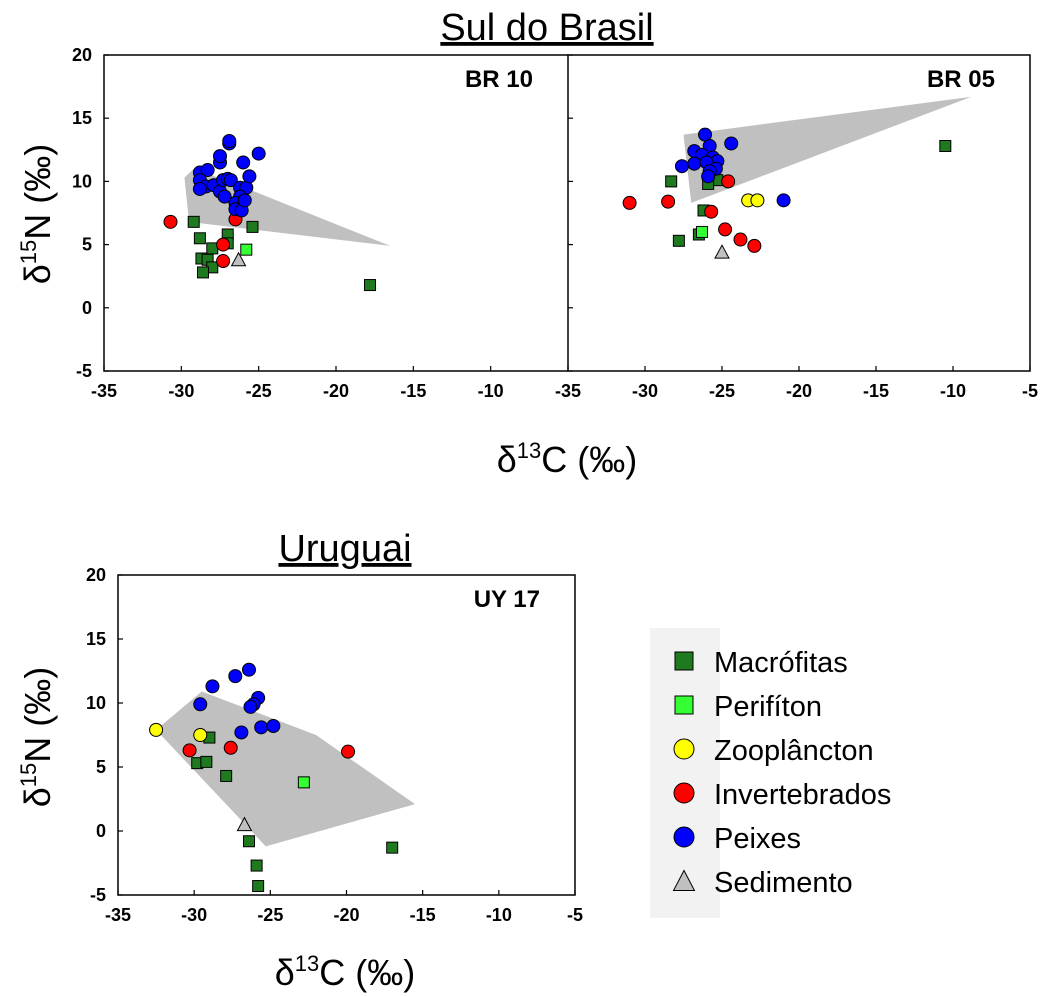 Image resolution: width=1041 pixels, height=997 pixels. I want to click on x-axis-title-top: δ13C (‰), so click(567, 459).